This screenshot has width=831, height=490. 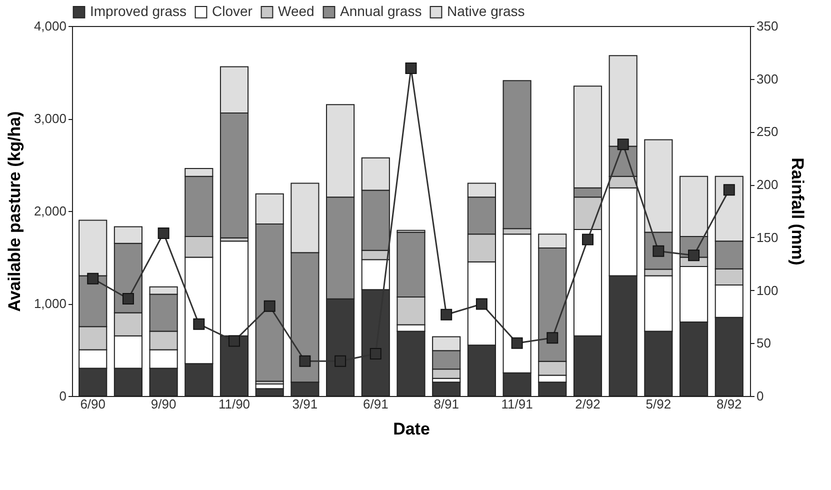 What do you see at coordinates (305, 404) in the screenshot?
I see `x-tick-label: 3/91` at bounding box center [305, 404].